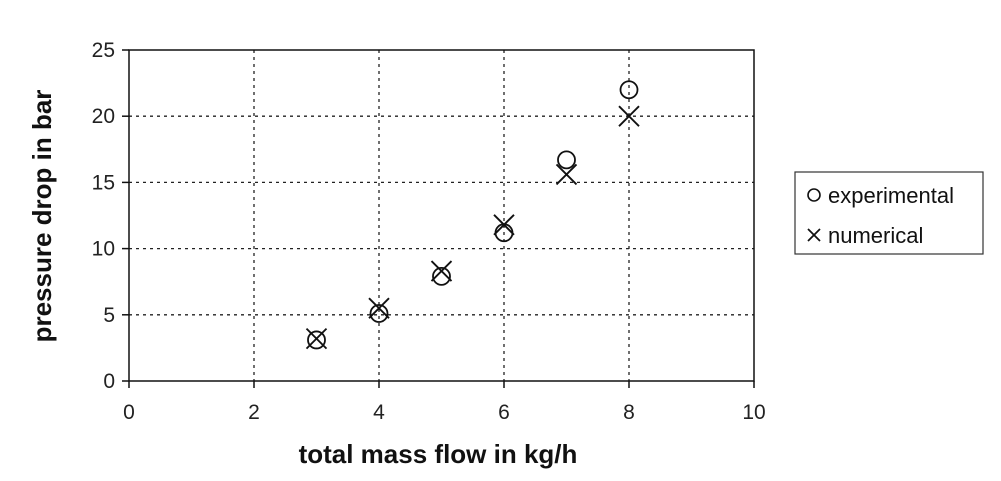  Describe the element at coordinates (109, 381) in the screenshot. I see `y-tick-label: 0` at that location.